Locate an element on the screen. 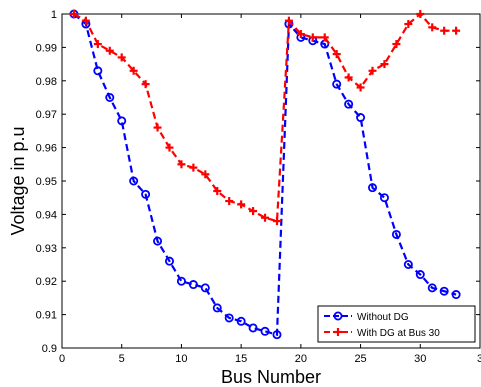 The width and height of the screenshot is (481, 387). x-tick-label: 30 is located at coordinates (420, 359).